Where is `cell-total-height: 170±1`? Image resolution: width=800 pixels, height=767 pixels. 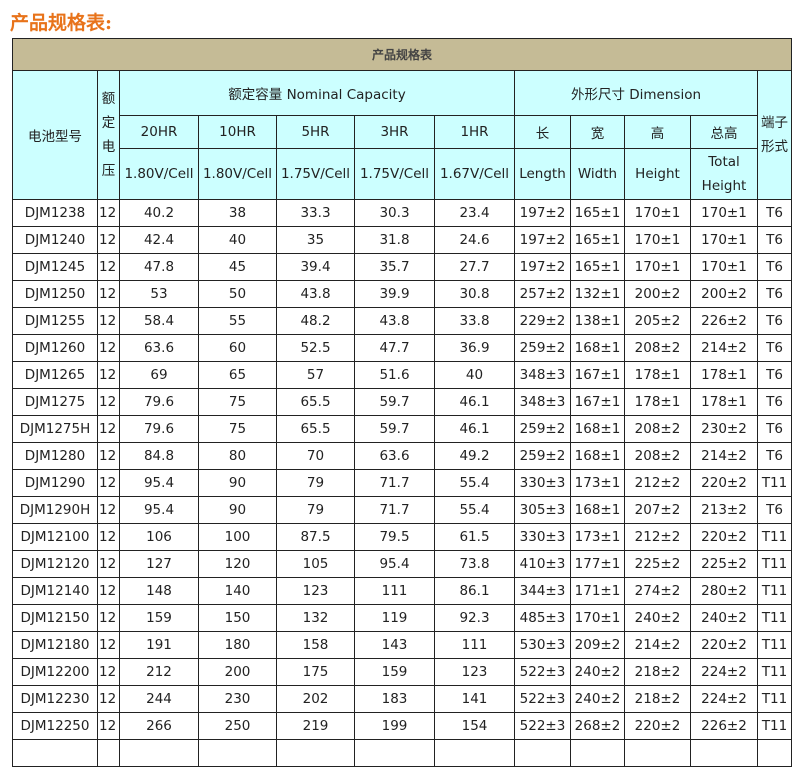 cell-total-height: 170±1 is located at coordinates (724, 240).